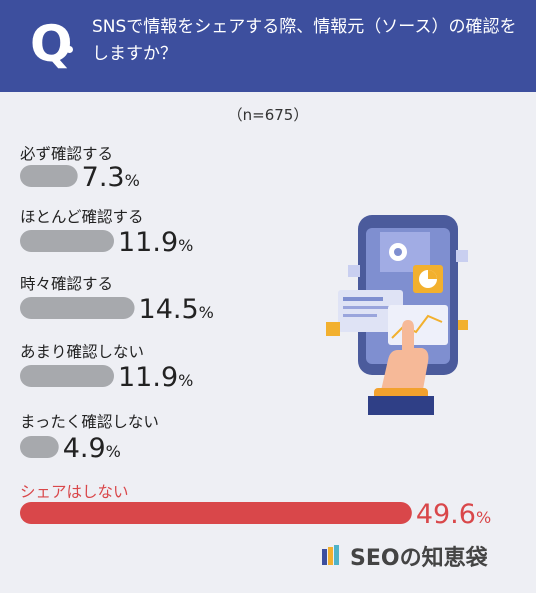 This screenshot has width=536, height=593. I want to click on data-label: 4.9%, so click(92, 448).